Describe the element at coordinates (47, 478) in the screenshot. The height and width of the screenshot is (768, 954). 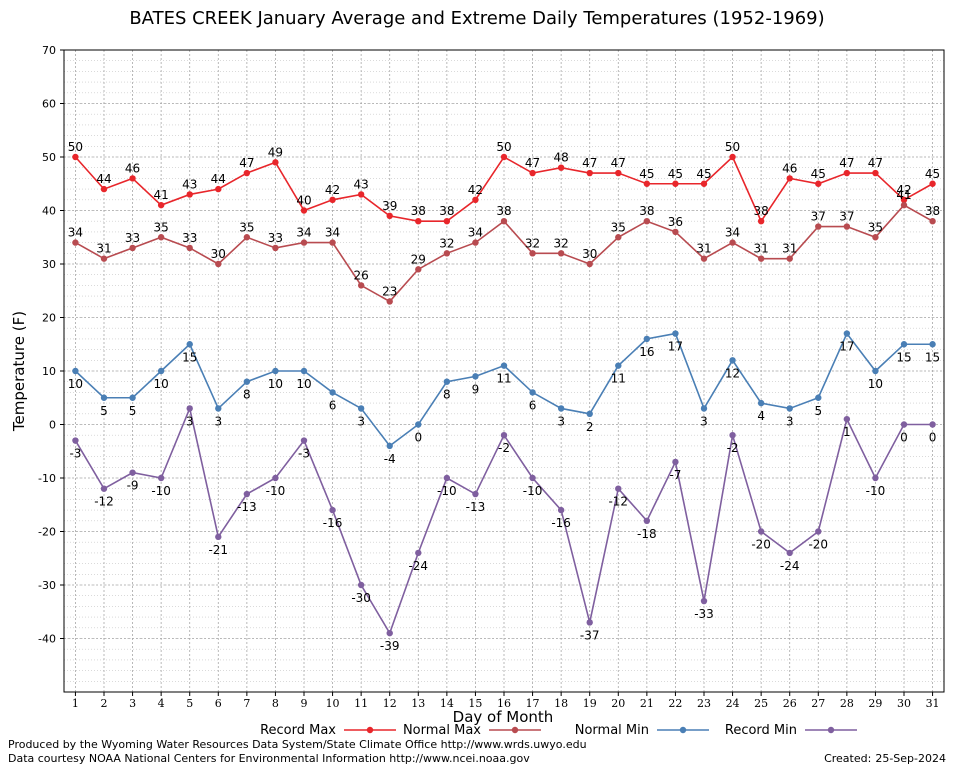
I see `y-tick-label: -10` at that location.